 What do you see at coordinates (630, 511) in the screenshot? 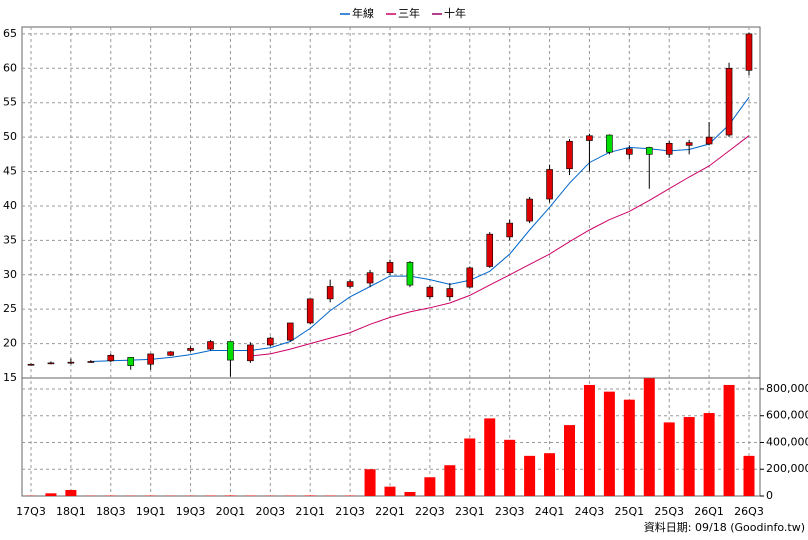
I see `x-tick-label: 25Q1` at bounding box center [630, 511].